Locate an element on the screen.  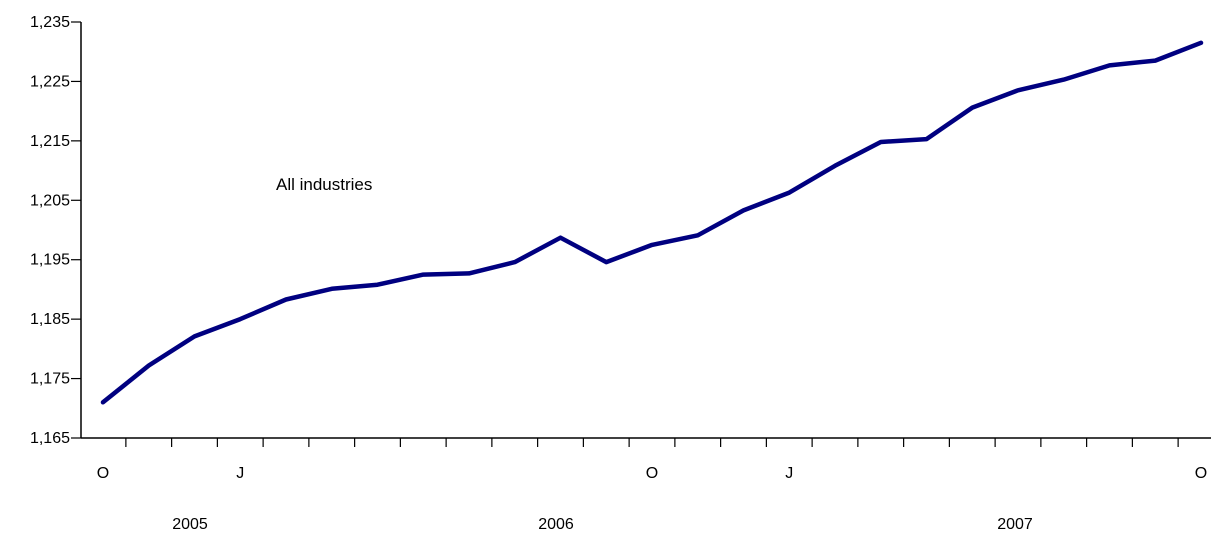
y-tick-label: 1,205 is located at coordinates (50, 200).